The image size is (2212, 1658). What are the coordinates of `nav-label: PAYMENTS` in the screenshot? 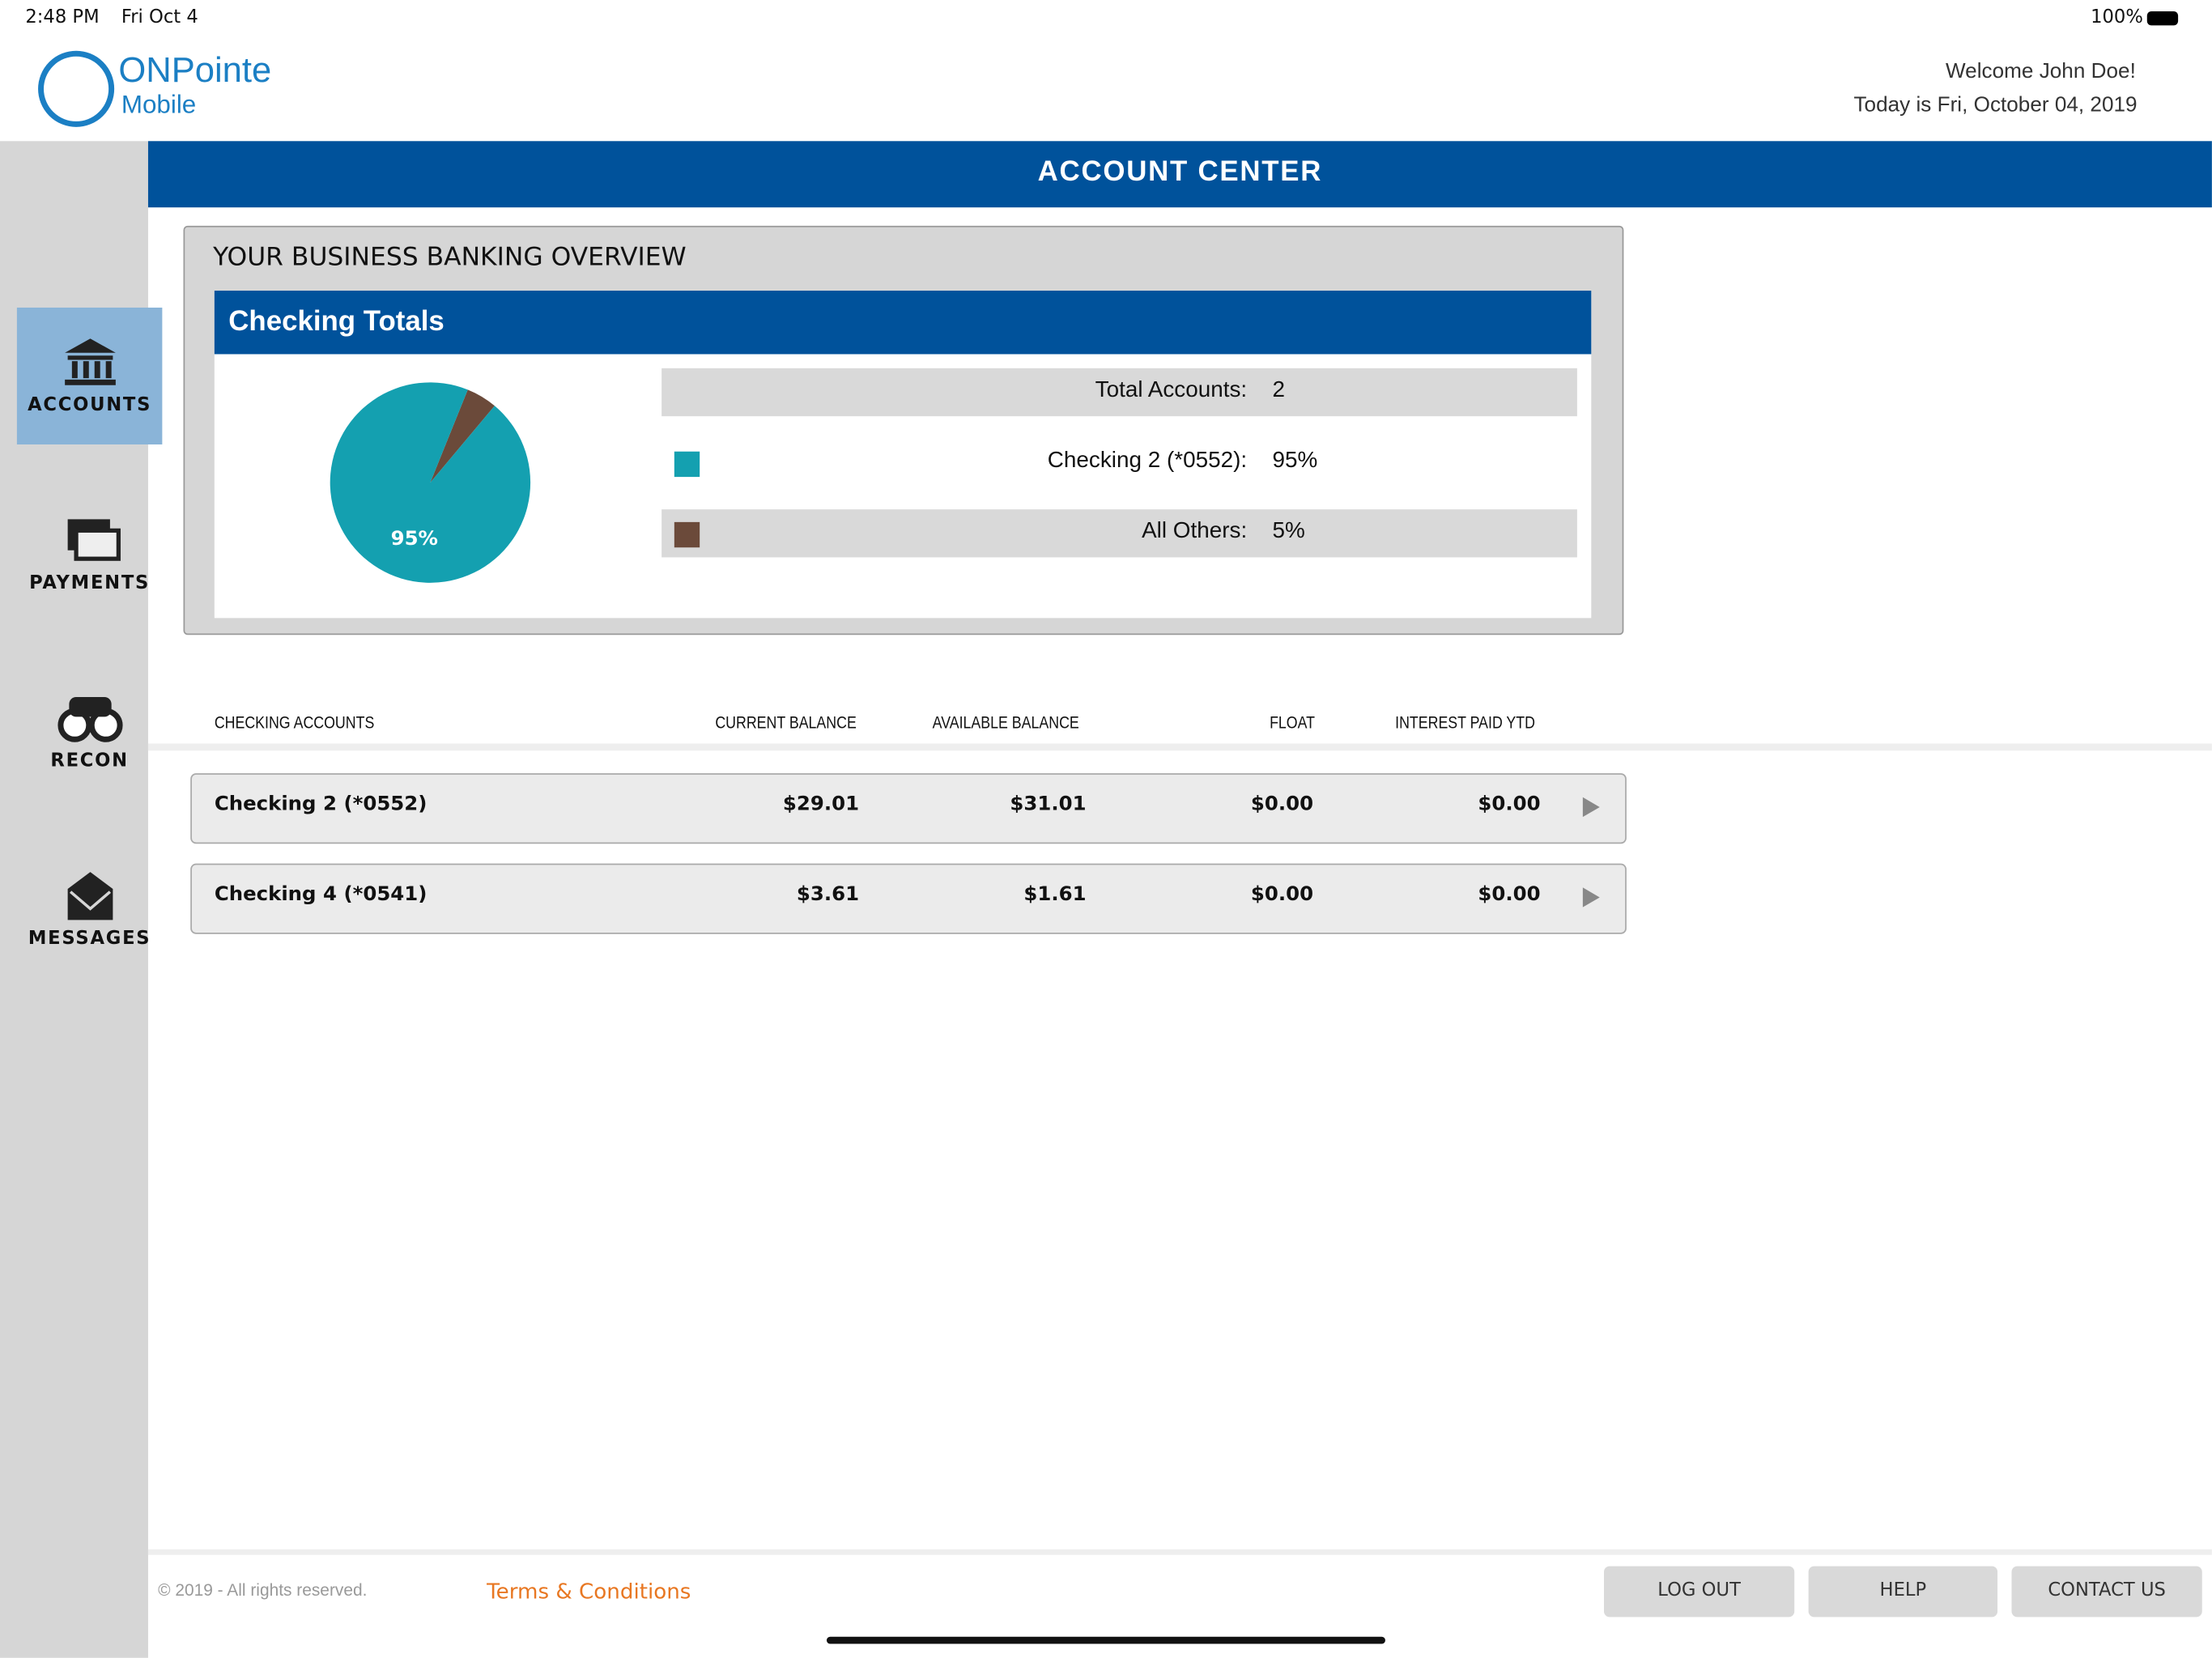 It's located at (90, 583).